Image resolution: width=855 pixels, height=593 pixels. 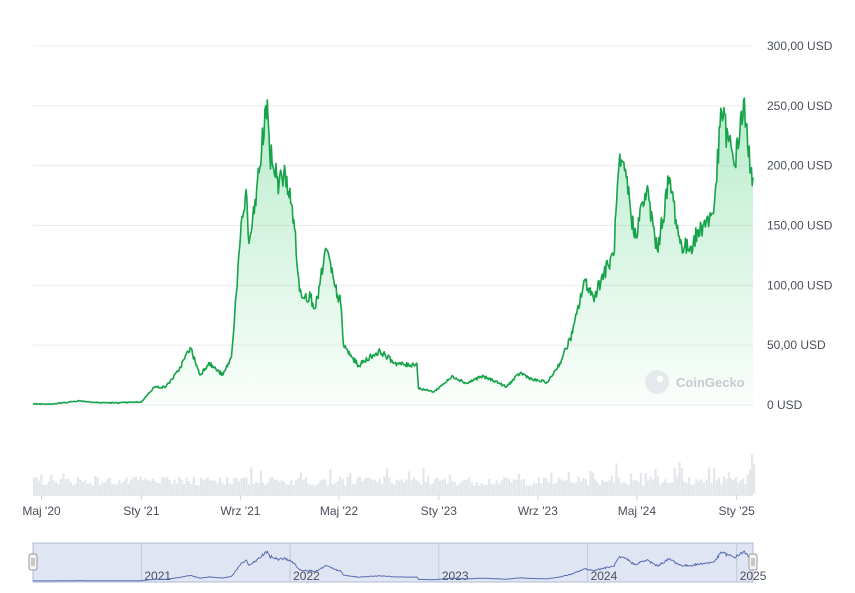 I want to click on x-tick-label: Sty '23, so click(x=439, y=511).